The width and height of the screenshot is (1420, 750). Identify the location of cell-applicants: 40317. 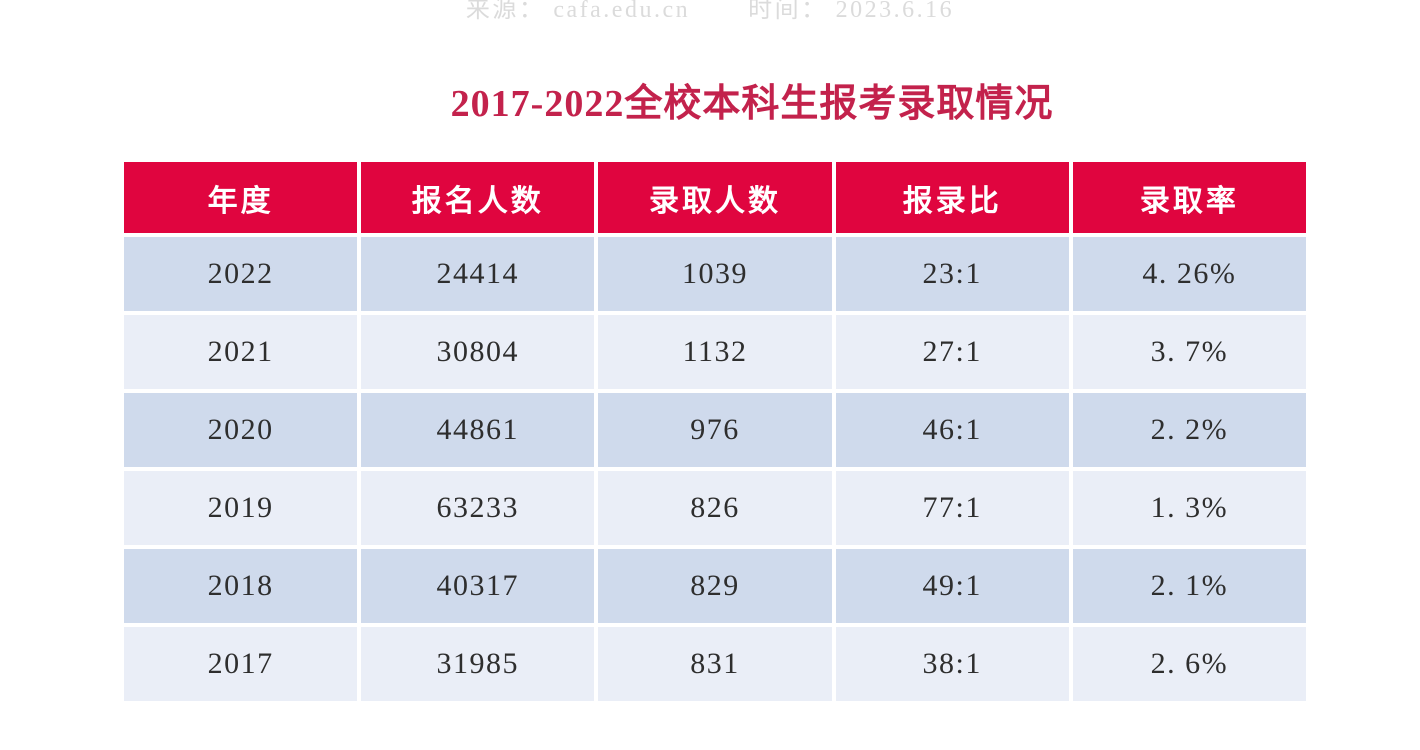
(478, 586).